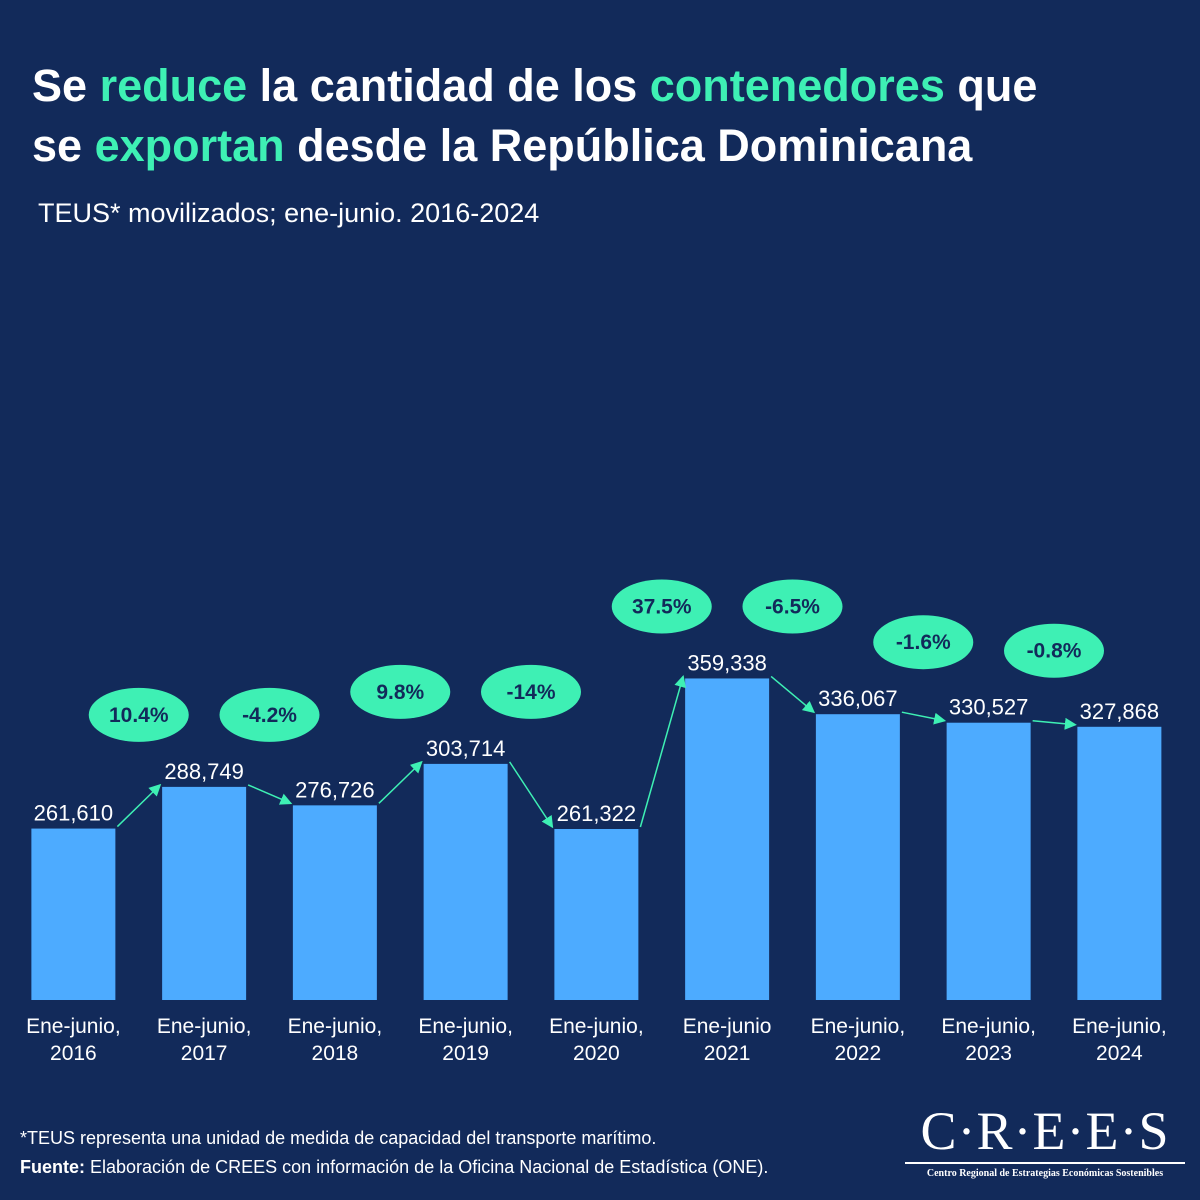  I want to click on change-label: -1.6%, so click(923, 642).